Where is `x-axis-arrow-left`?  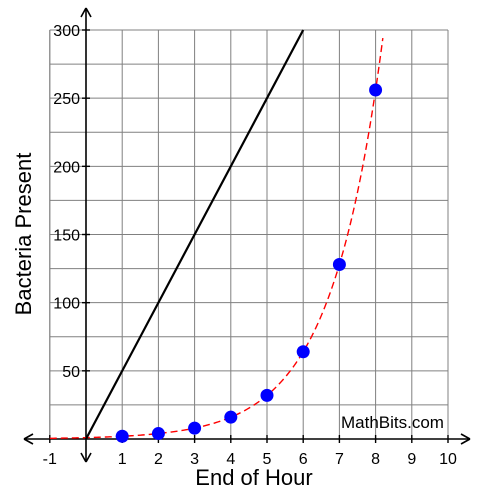 x-axis-arrow-left is located at coordinates (28, 439).